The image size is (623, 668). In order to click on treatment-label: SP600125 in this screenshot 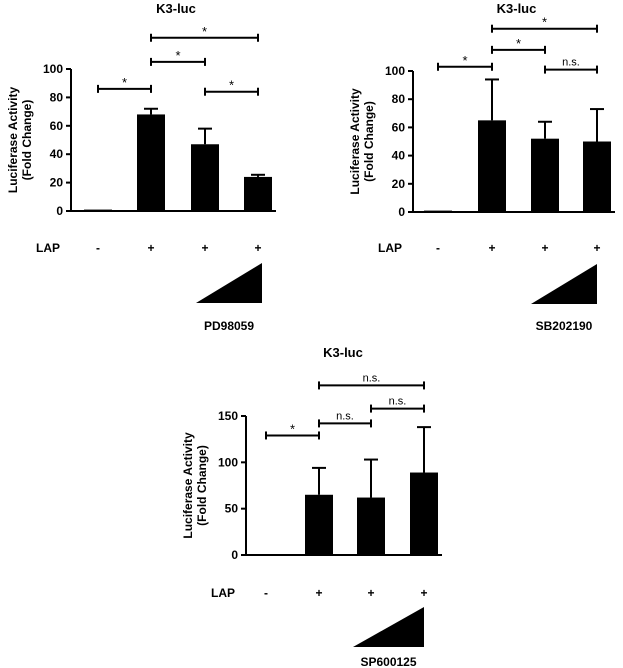, I will do `click(388, 661)`.